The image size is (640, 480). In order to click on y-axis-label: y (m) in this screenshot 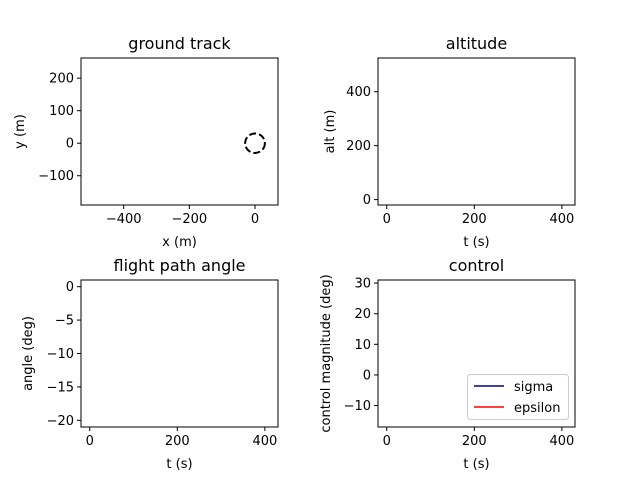, I will do `click(20, 131)`.